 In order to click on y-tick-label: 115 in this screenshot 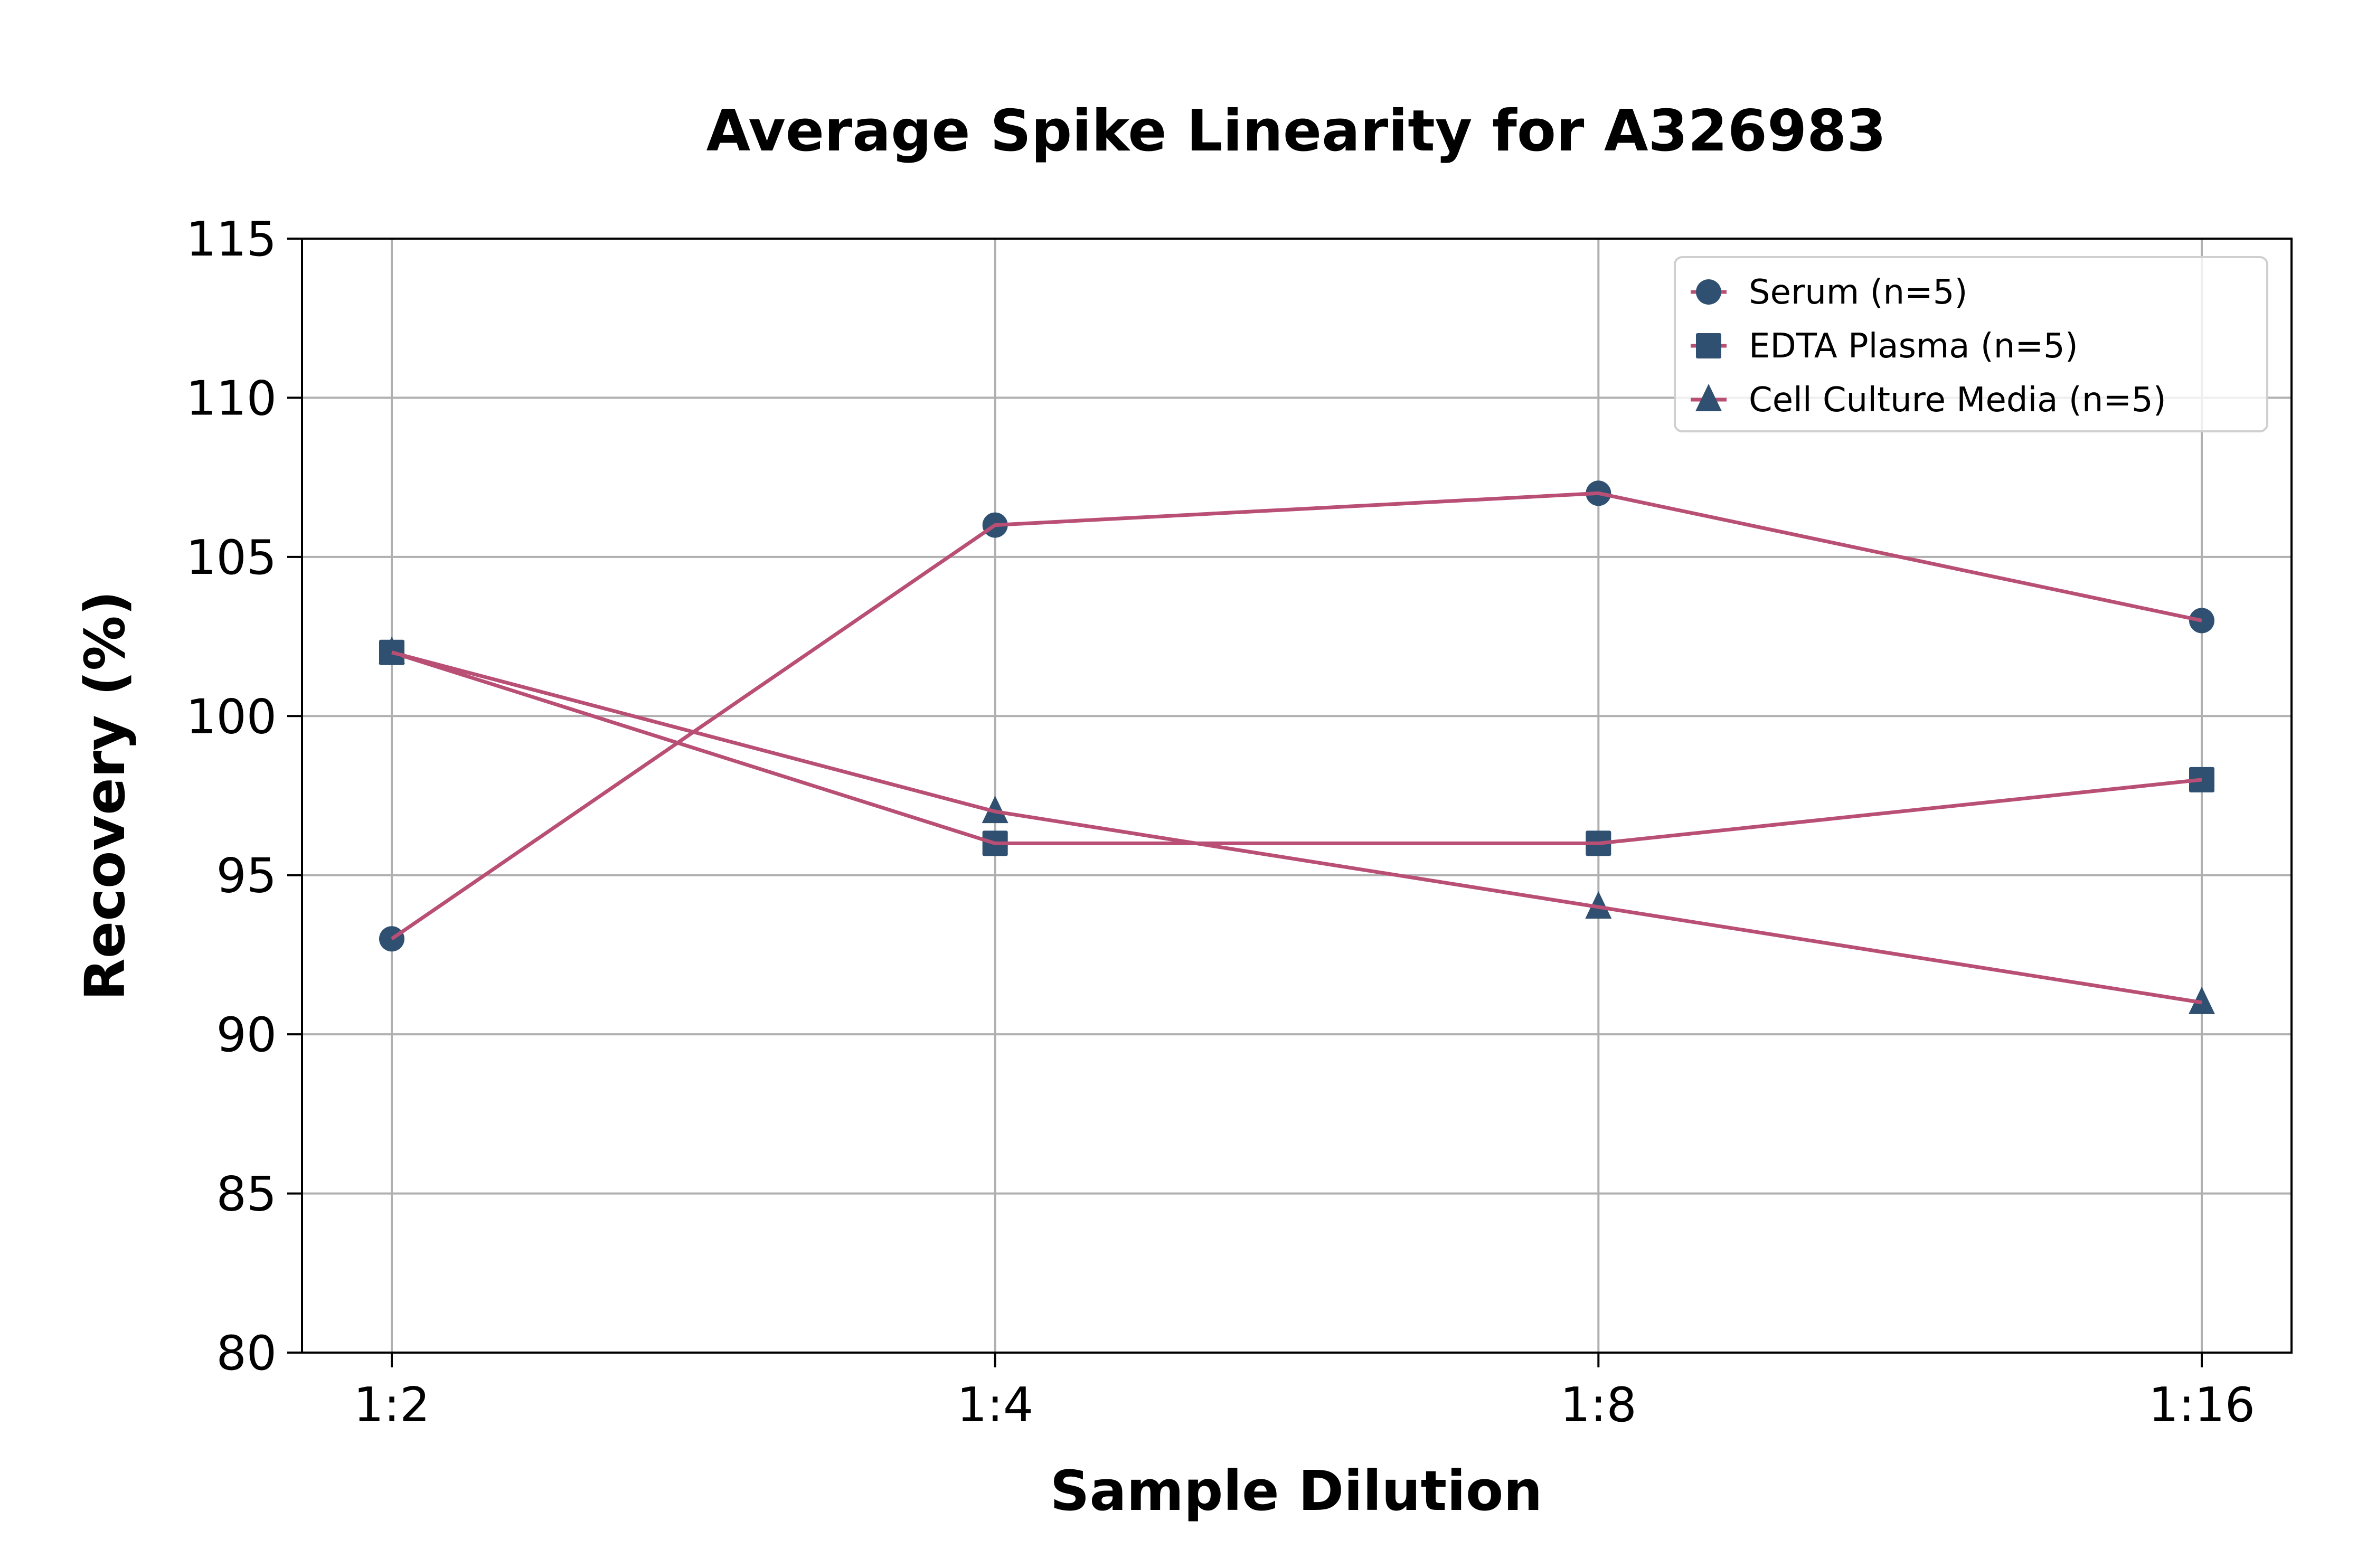, I will do `click(232, 240)`.